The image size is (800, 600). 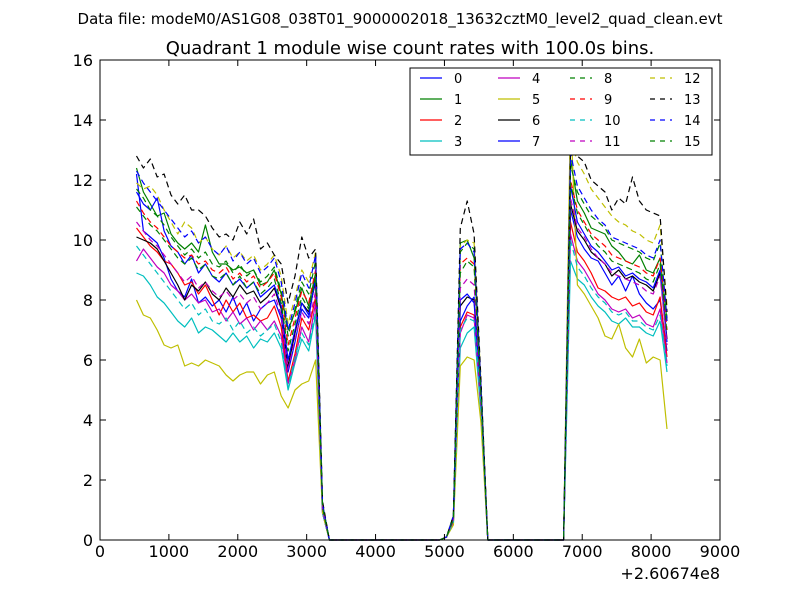 What do you see at coordinates (237, 551) in the screenshot?
I see `x-tick-label: 2000` at bounding box center [237, 551].